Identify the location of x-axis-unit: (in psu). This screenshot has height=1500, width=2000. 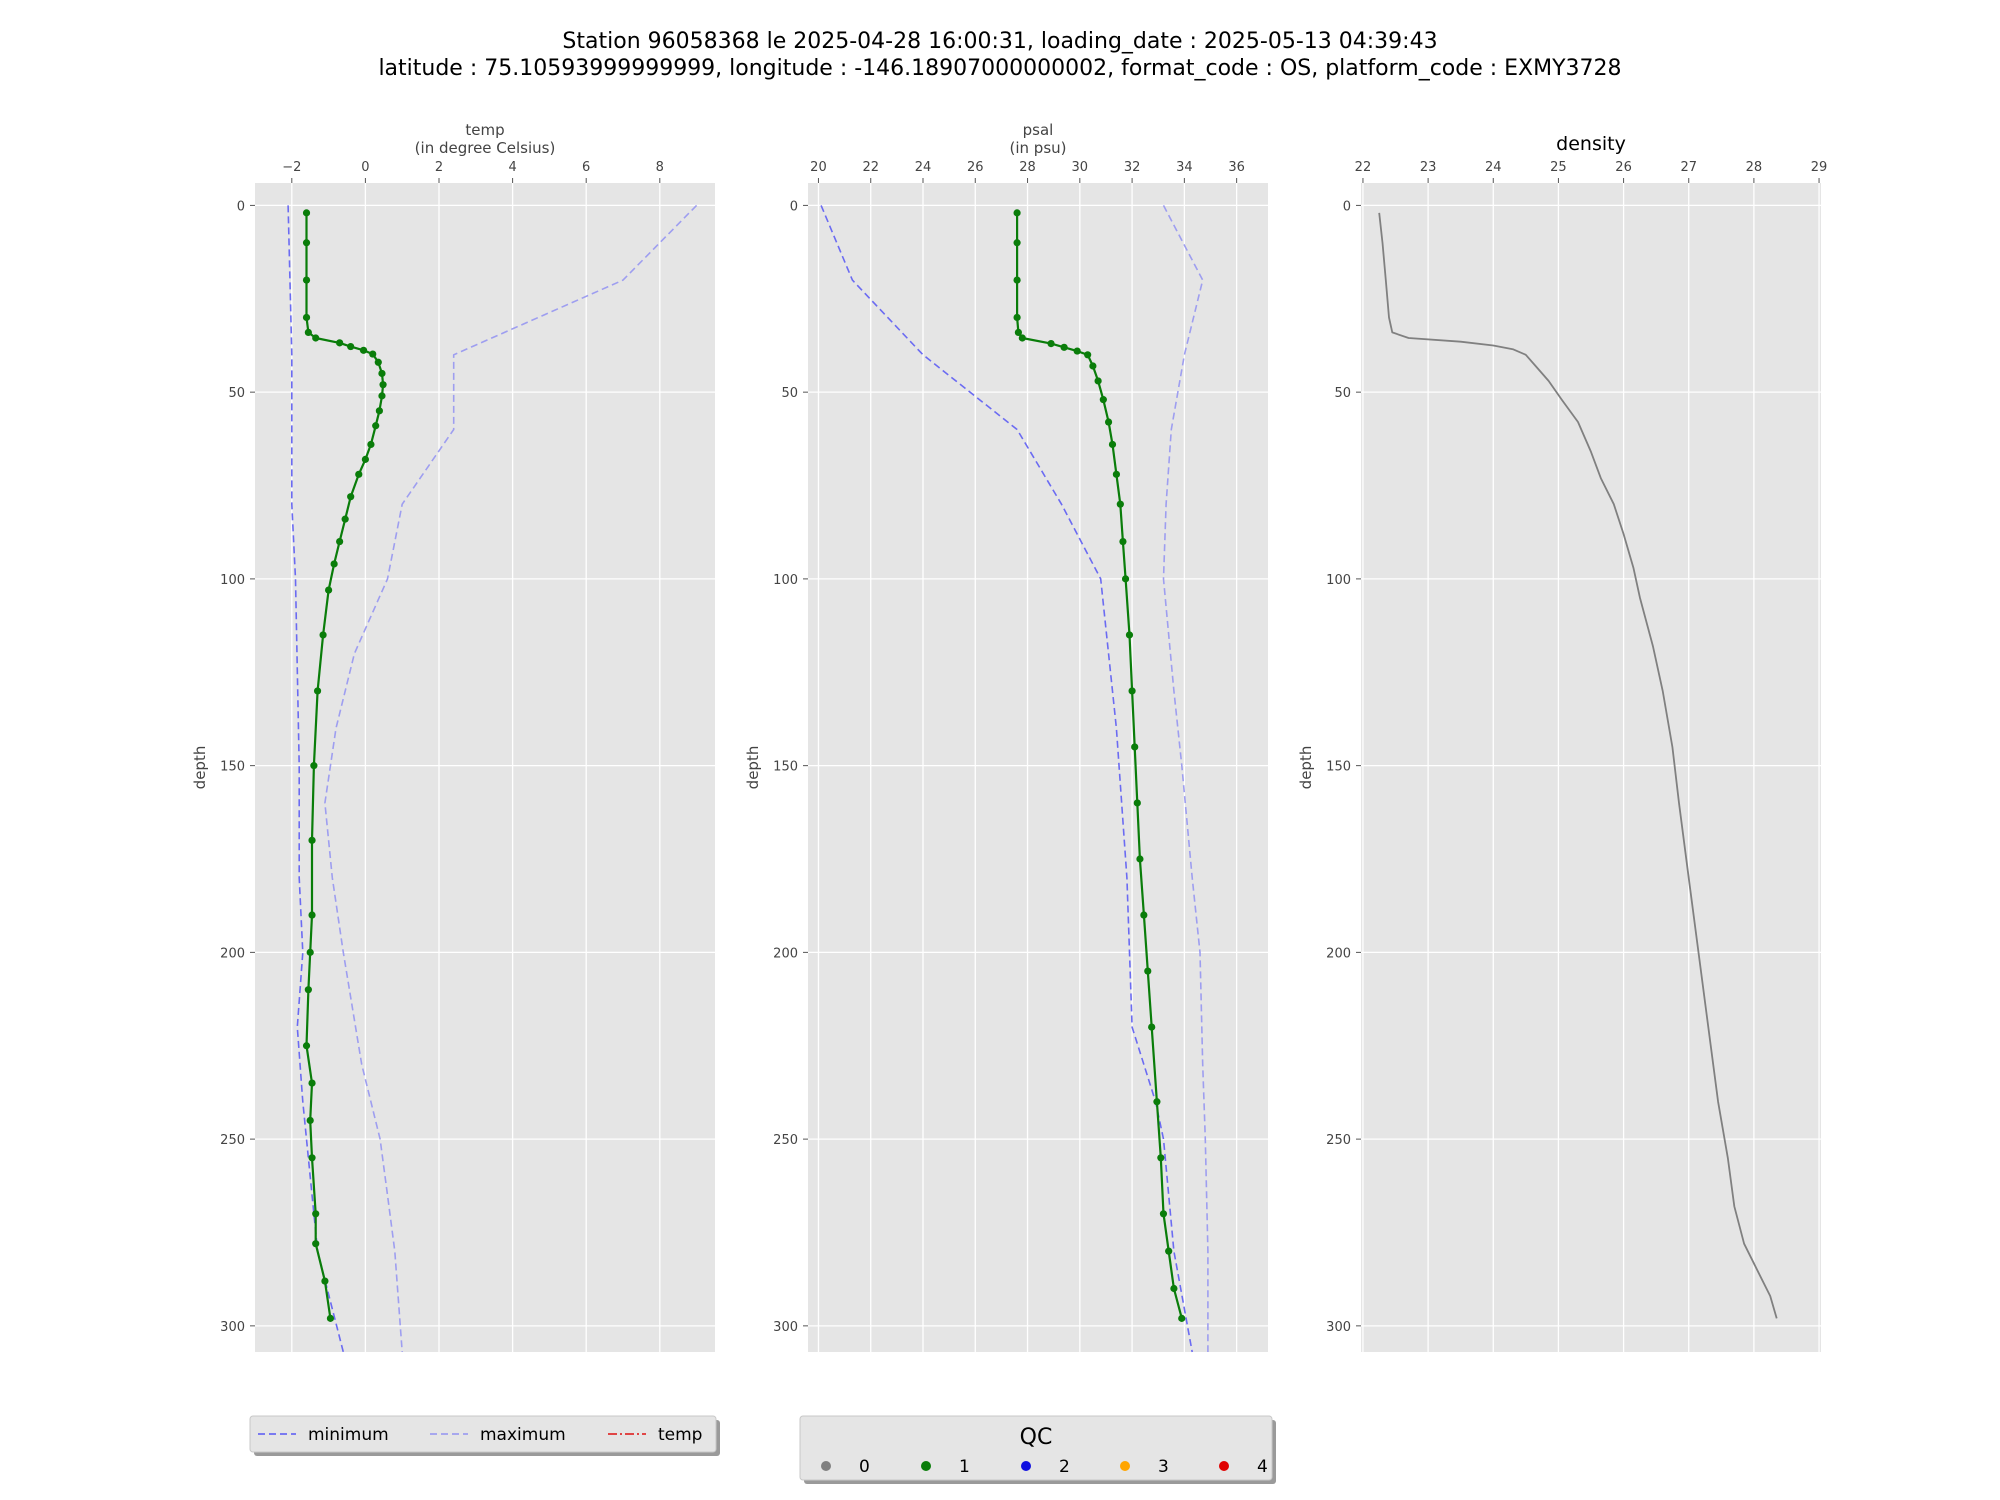
(1038, 148).